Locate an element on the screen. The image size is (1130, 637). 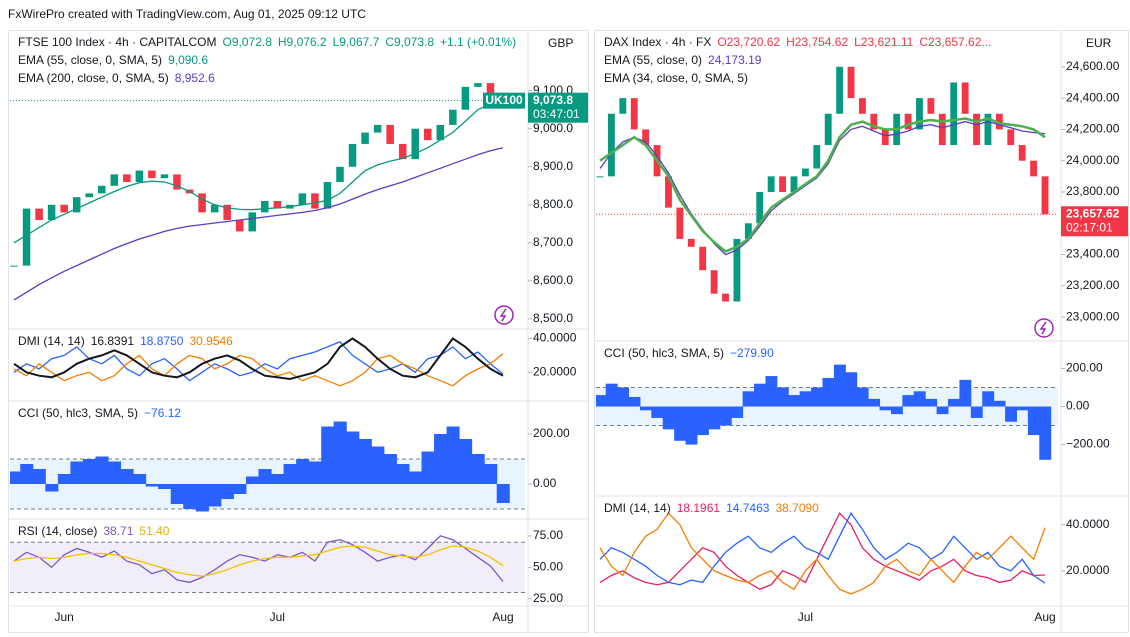
price-tag-label: 23,657.62 is located at coordinates (1093, 213).